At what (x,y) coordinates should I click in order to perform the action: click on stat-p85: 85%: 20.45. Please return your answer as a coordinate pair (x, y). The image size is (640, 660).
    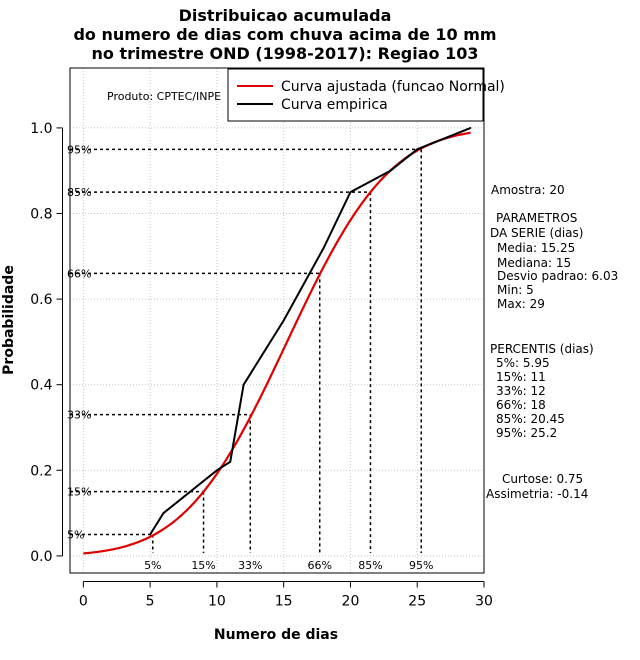
    Looking at the image, I should click on (530, 419).